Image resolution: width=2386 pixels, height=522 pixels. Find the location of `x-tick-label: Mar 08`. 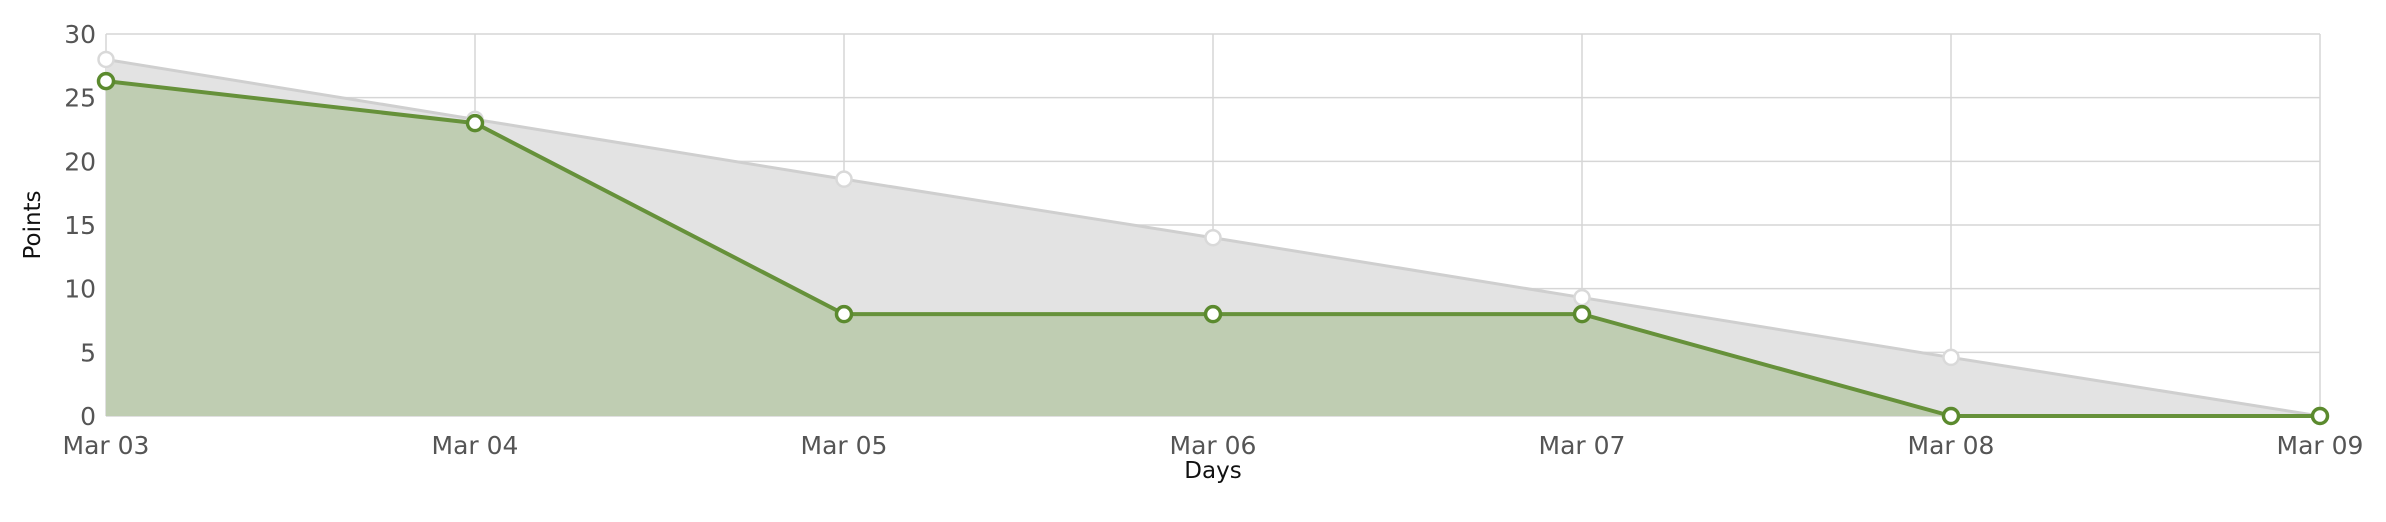

x-tick-label: Mar 08 is located at coordinates (1951, 445).